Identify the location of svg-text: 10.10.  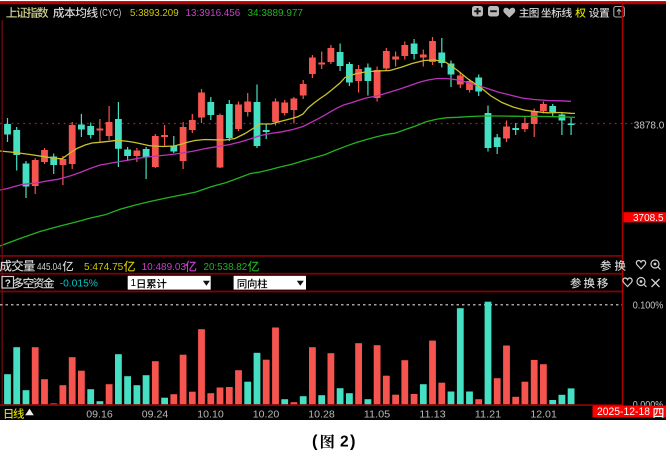
(210, 414).